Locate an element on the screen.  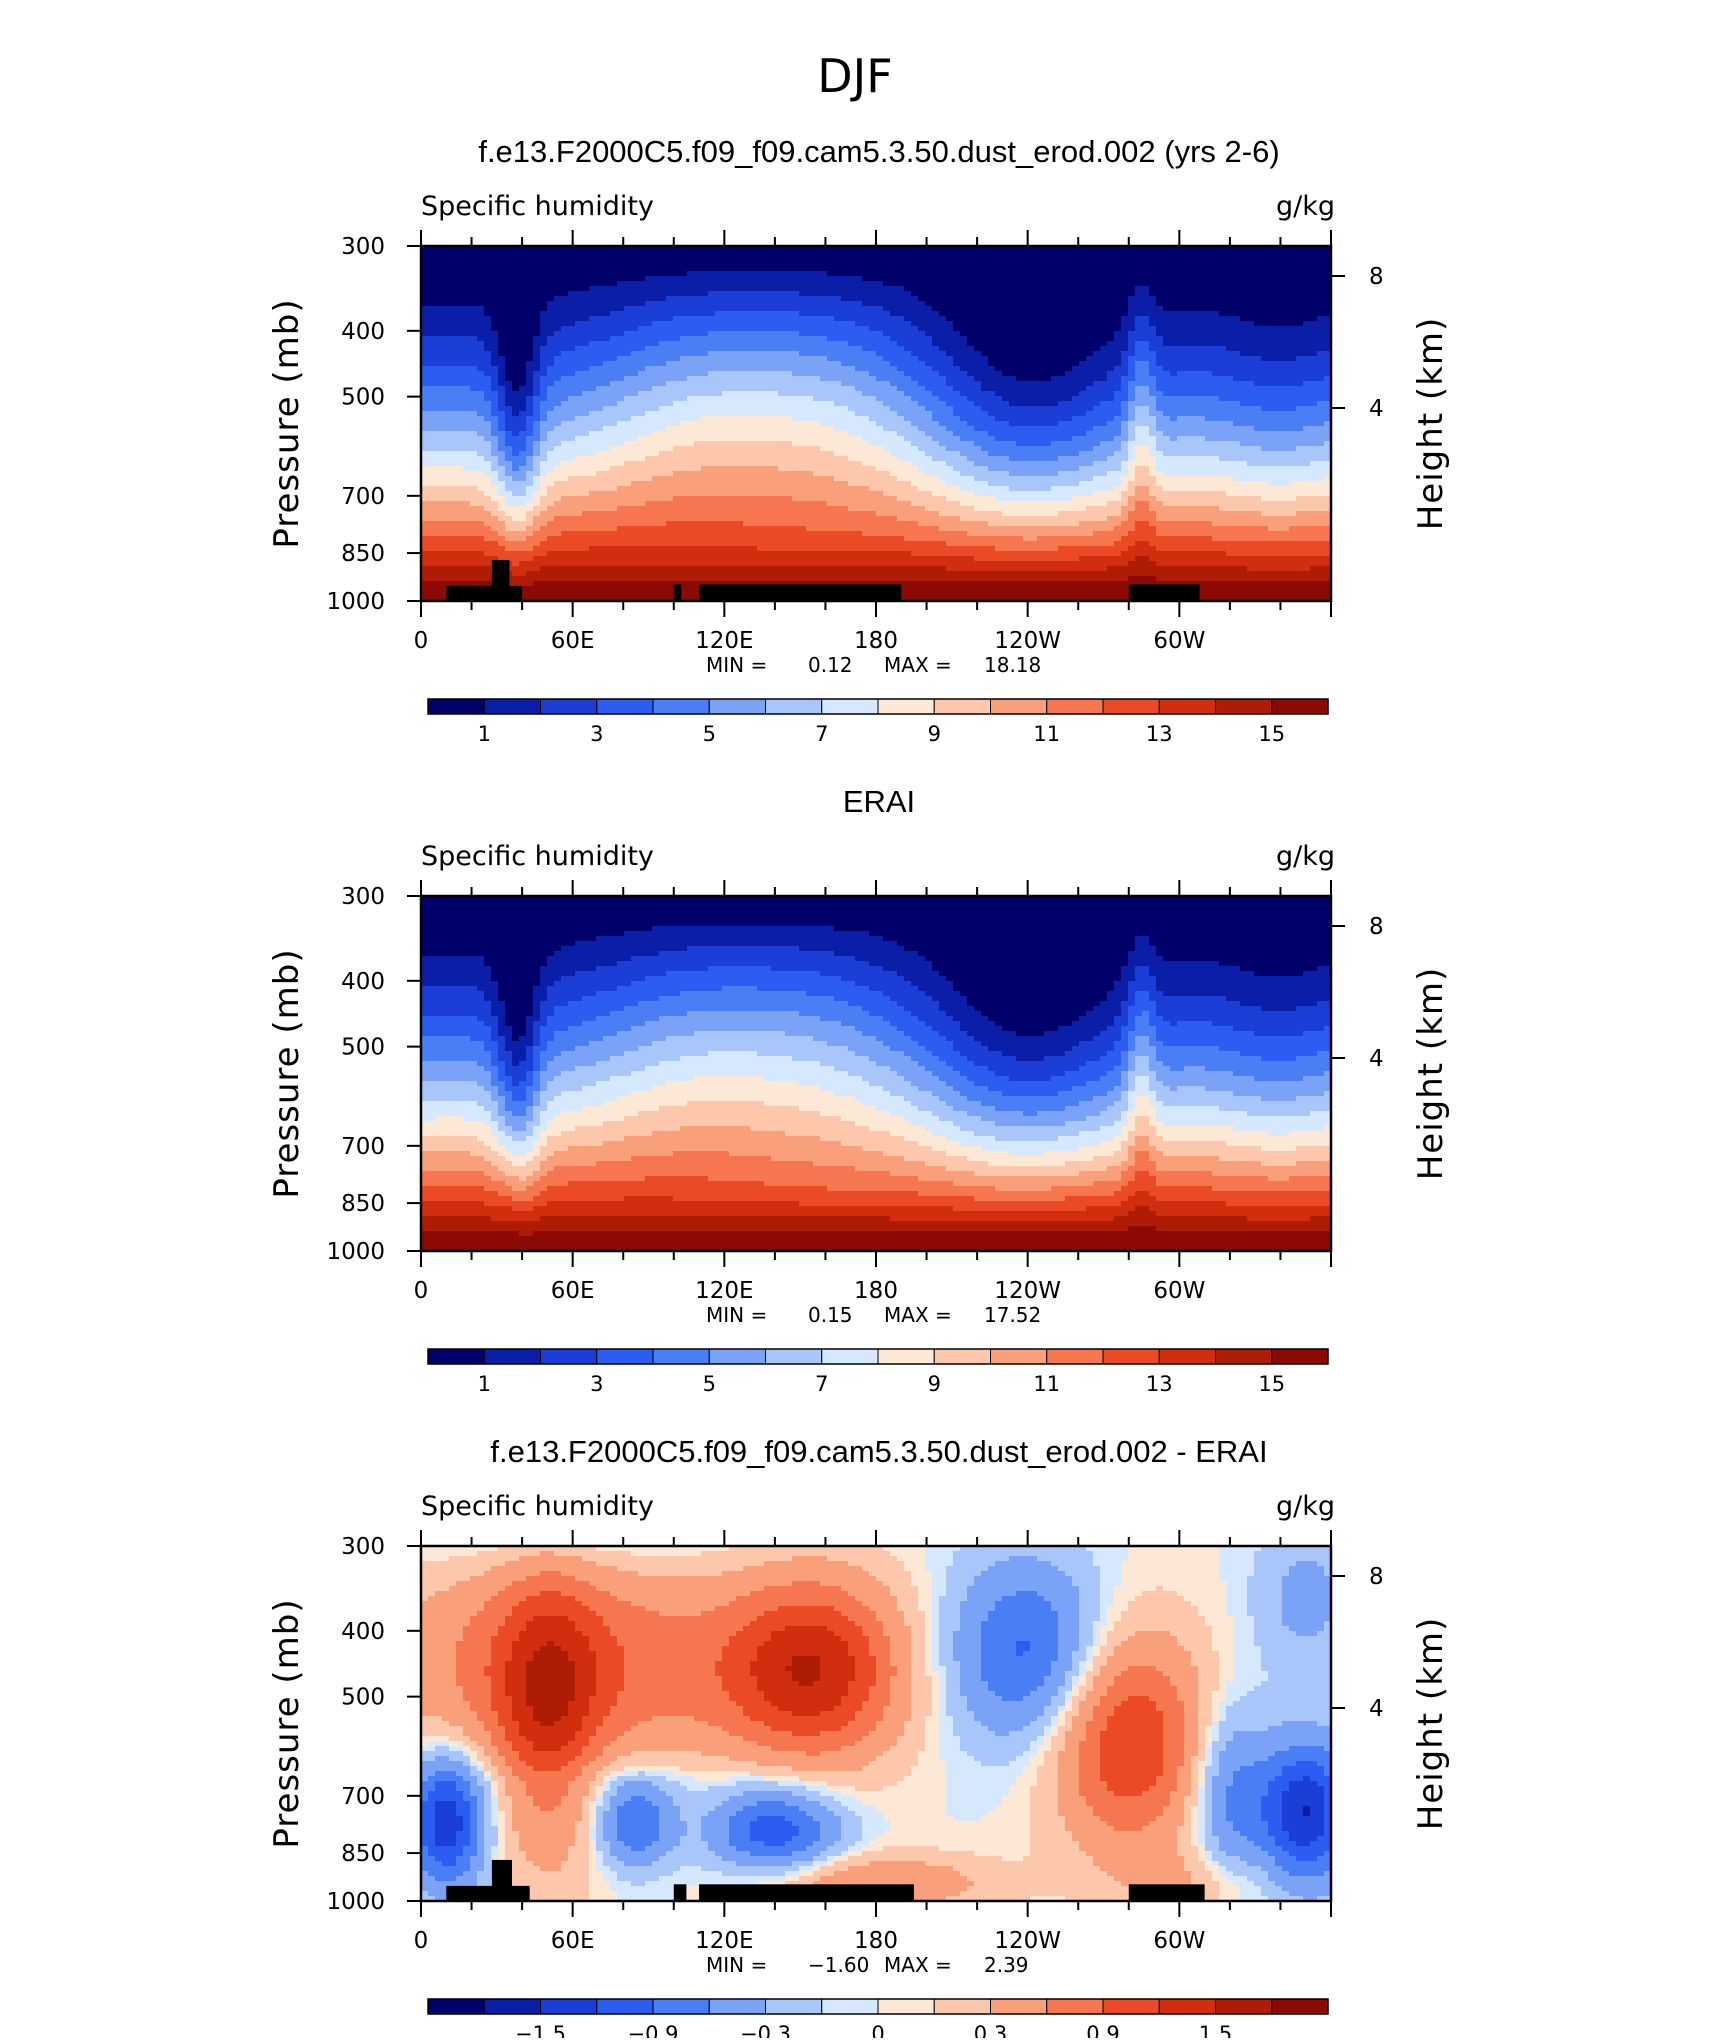
y-tick-label: 500 is located at coordinates (363, 398).